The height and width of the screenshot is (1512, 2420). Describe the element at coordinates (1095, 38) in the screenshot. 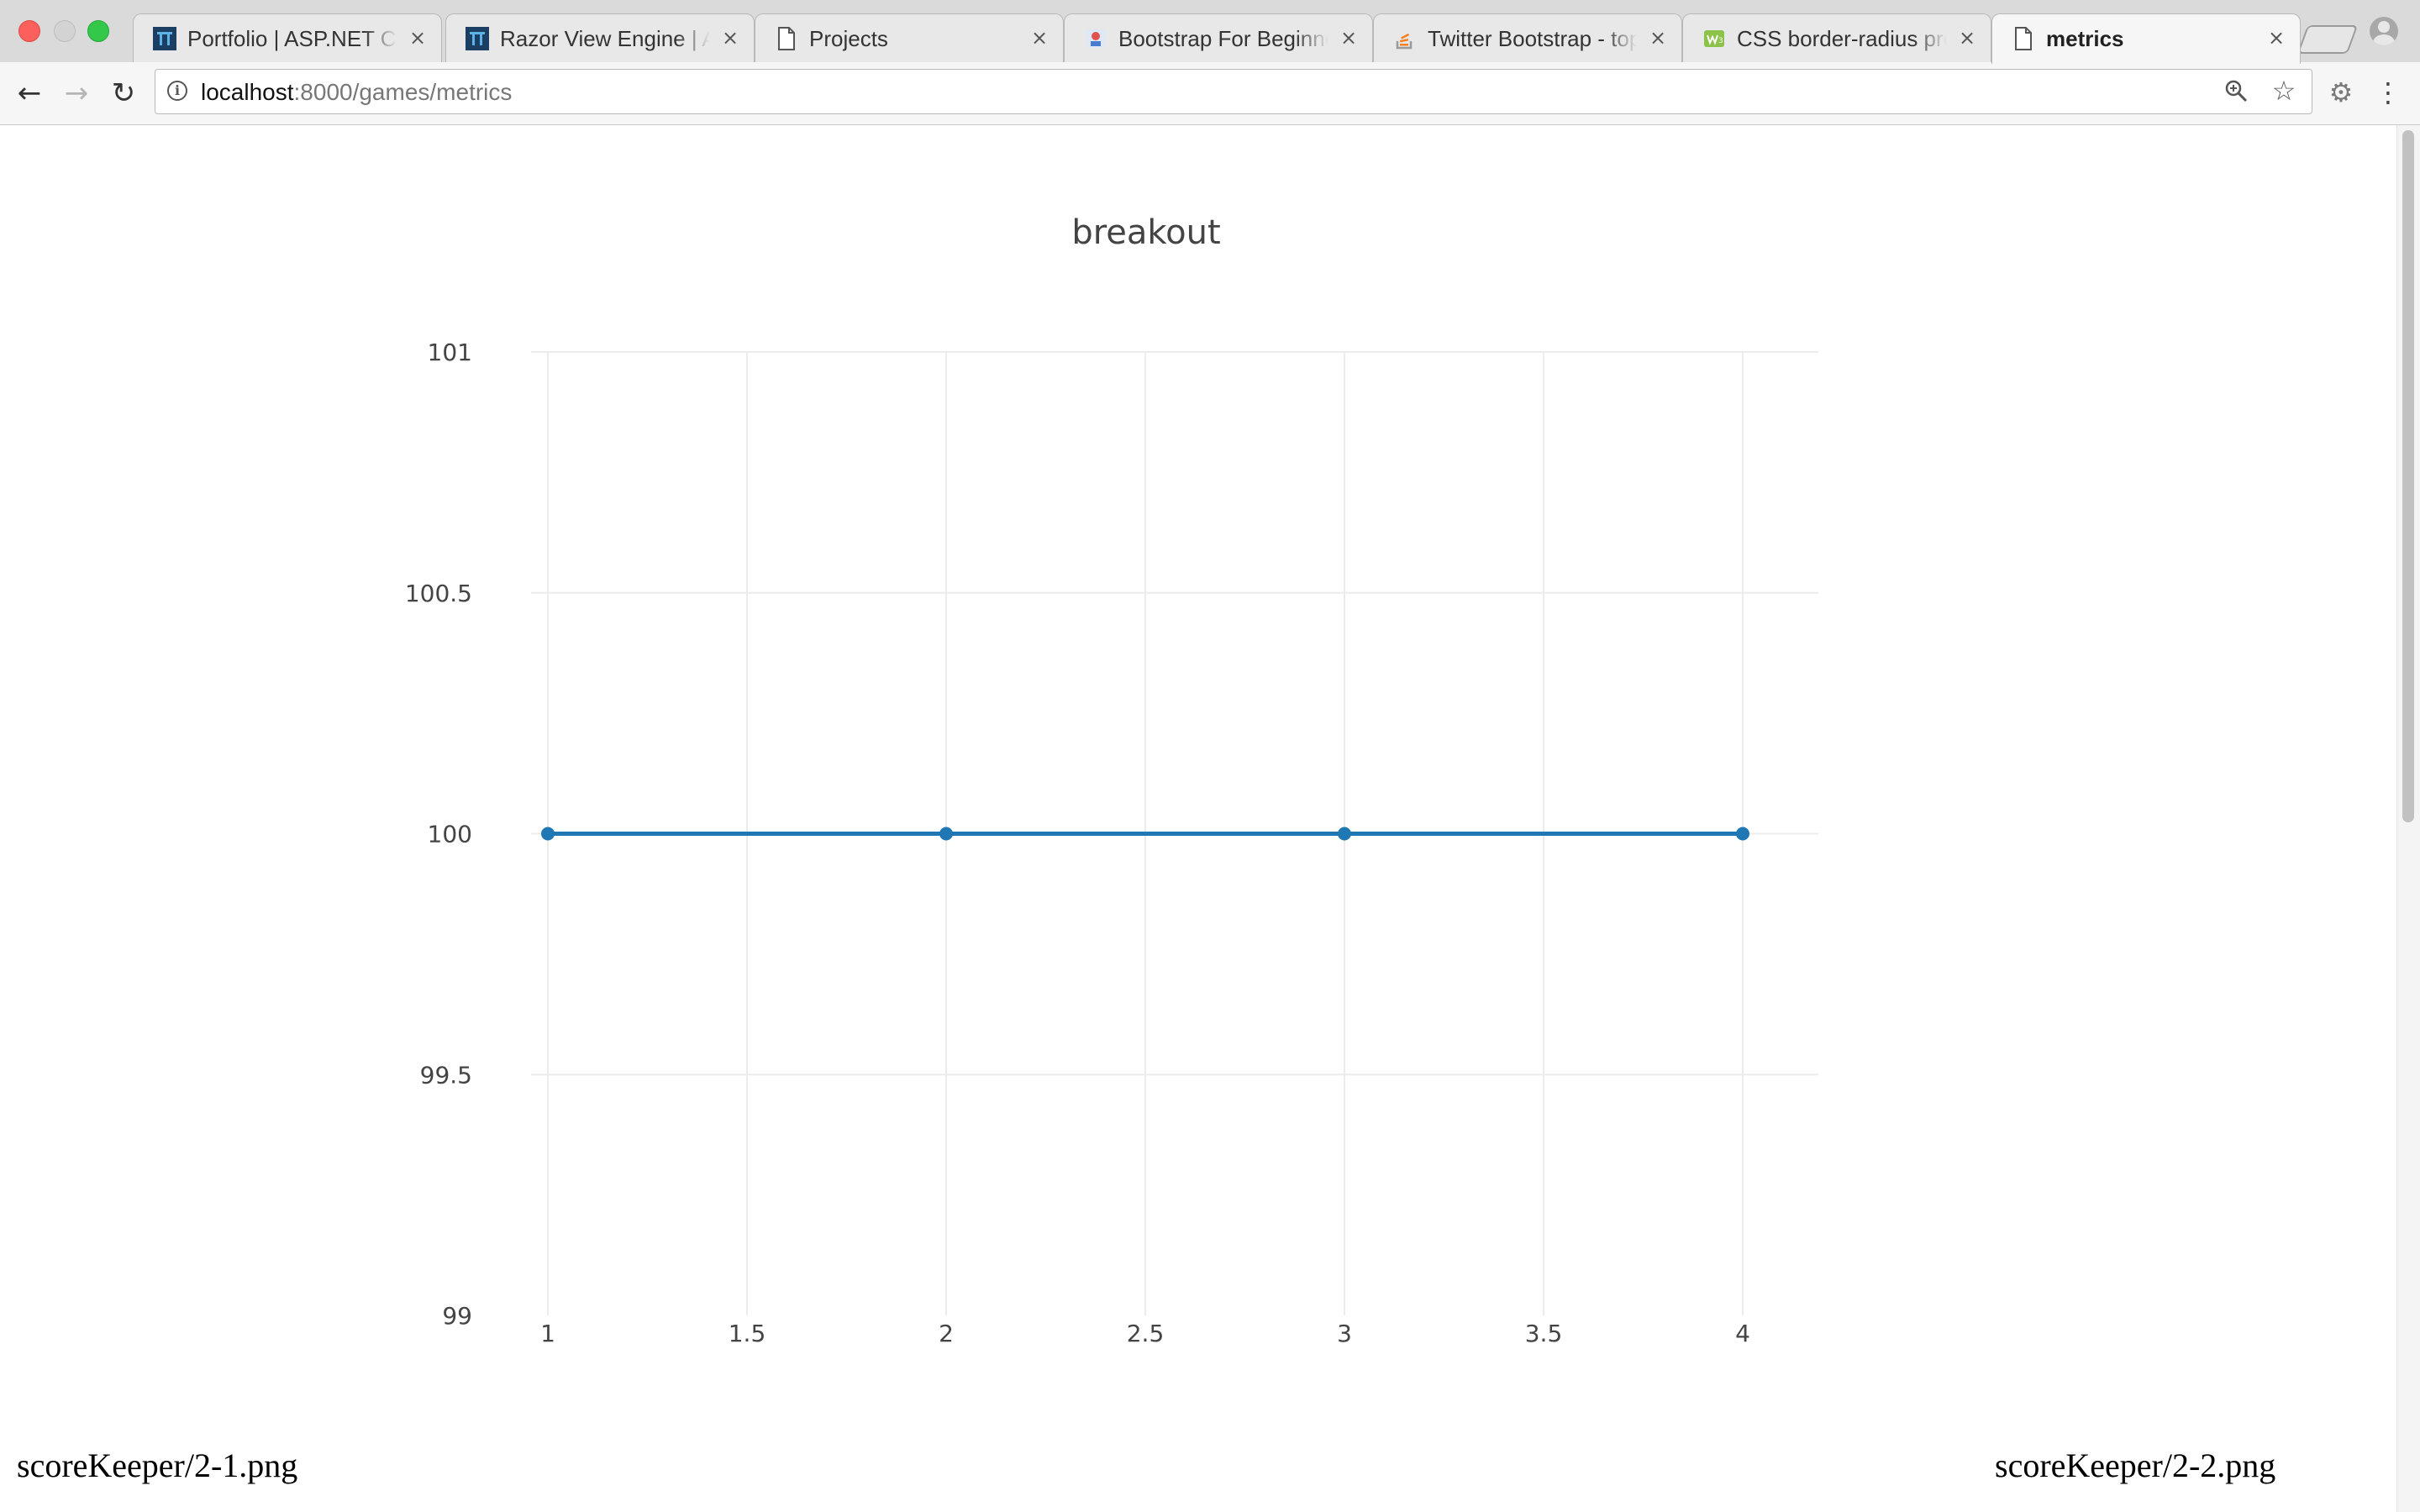

I see `bootstrap-icon` at that location.